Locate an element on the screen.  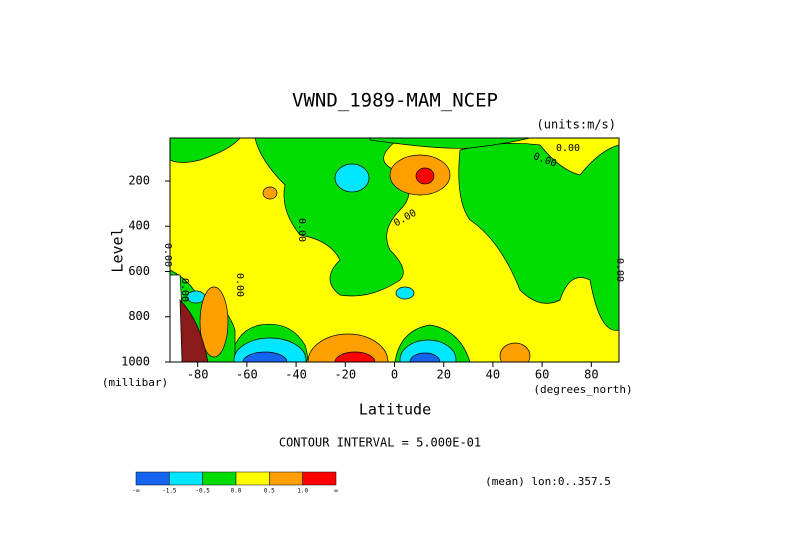
footnote: (mean) lon:0..357.5 is located at coordinates (548, 481).